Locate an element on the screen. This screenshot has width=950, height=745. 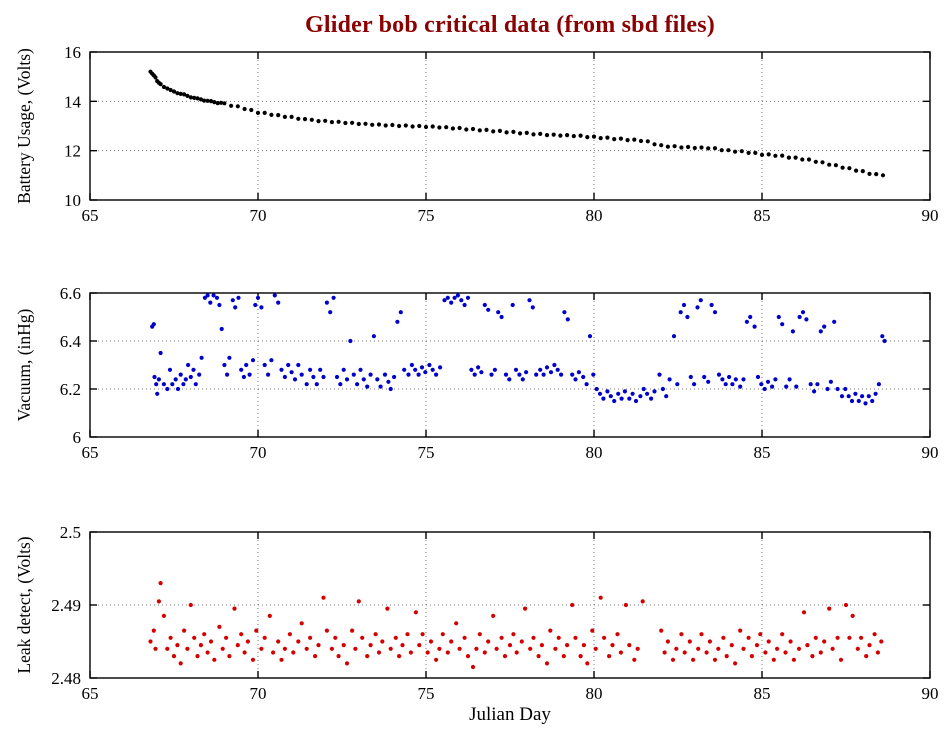
y-tick-label: 14 is located at coordinates (73, 101).